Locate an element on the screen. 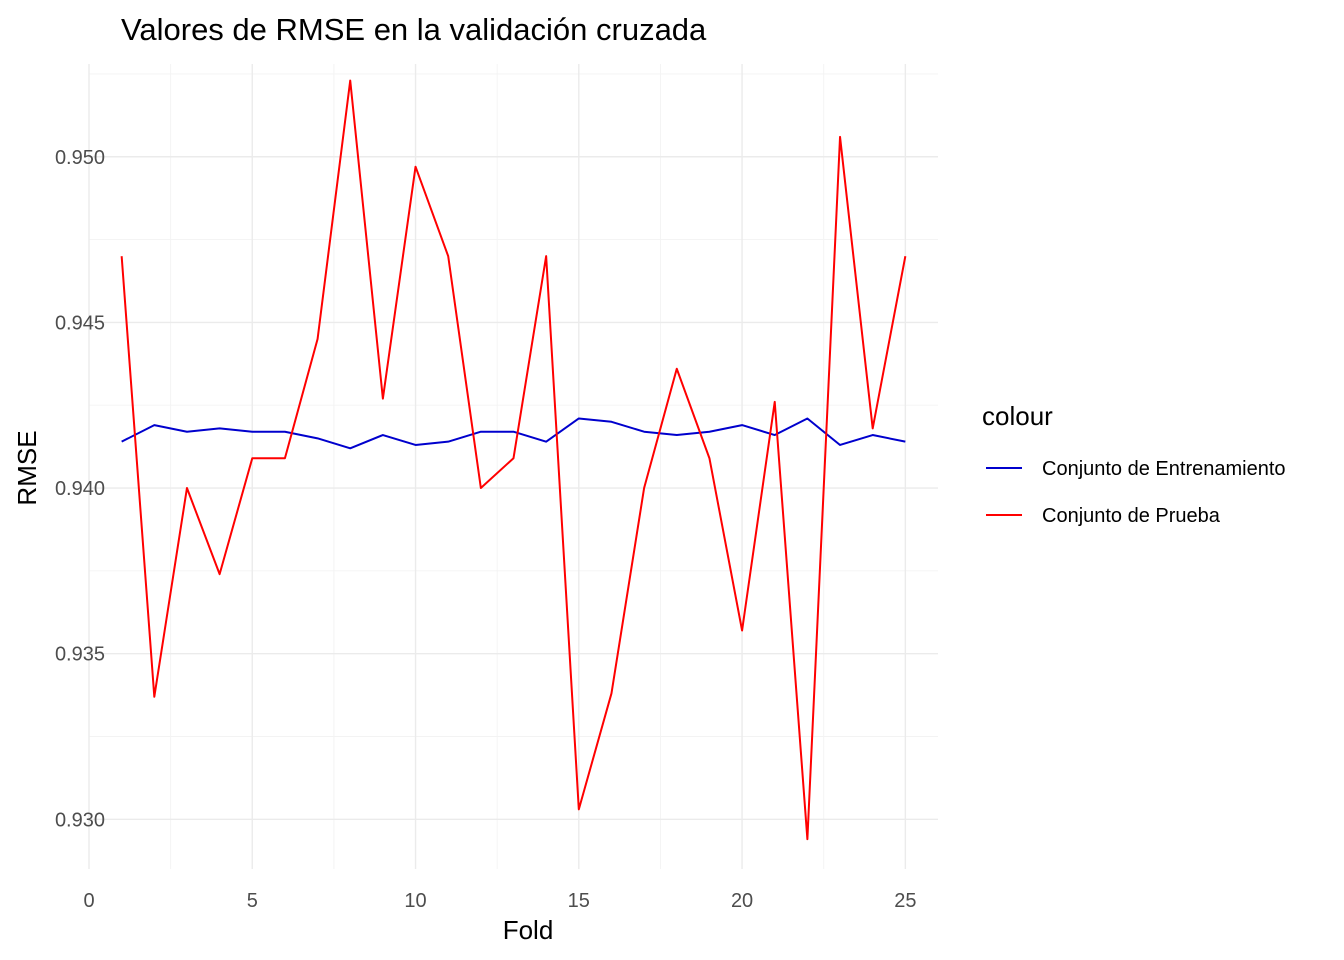  y-tick-label: 0.940 is located at coordinates (80, 489).